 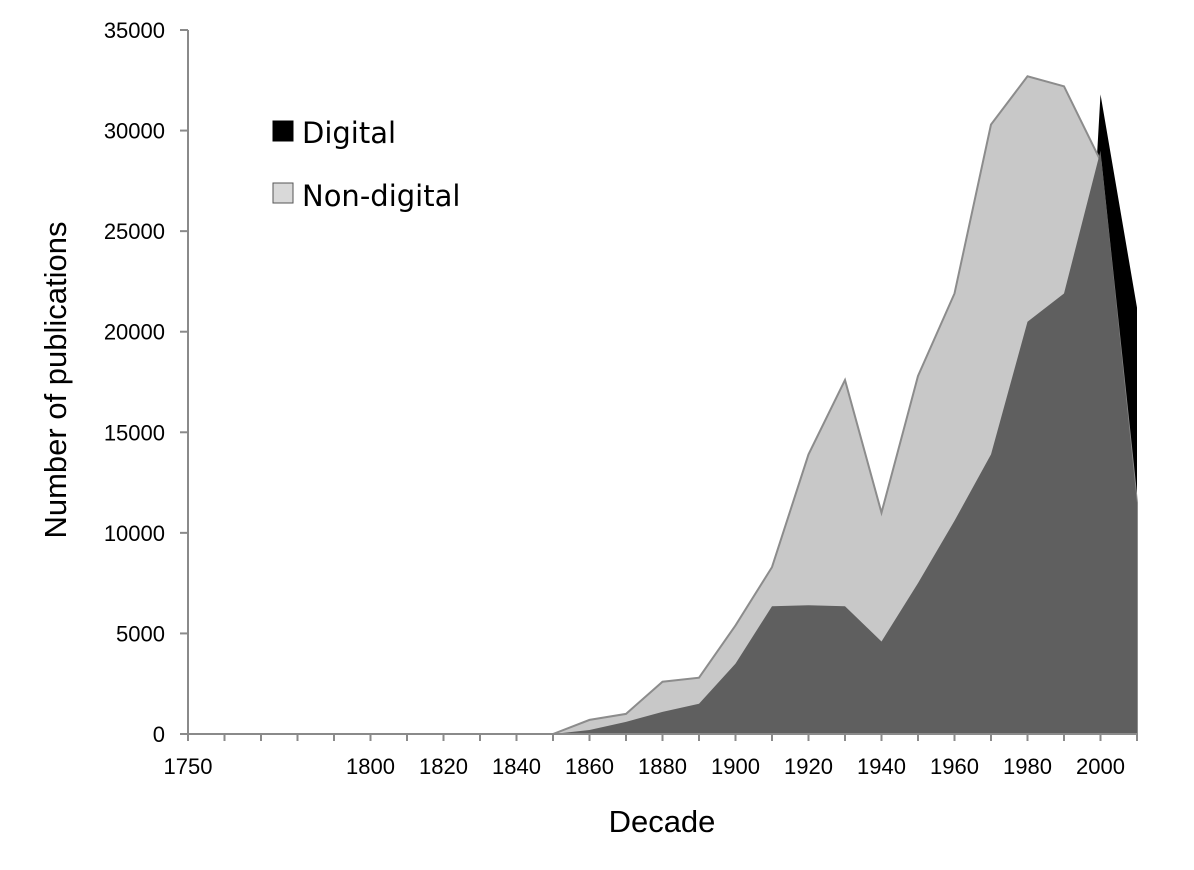 I want to click on x-tick-label: 1880, so click(x=662, y=766).